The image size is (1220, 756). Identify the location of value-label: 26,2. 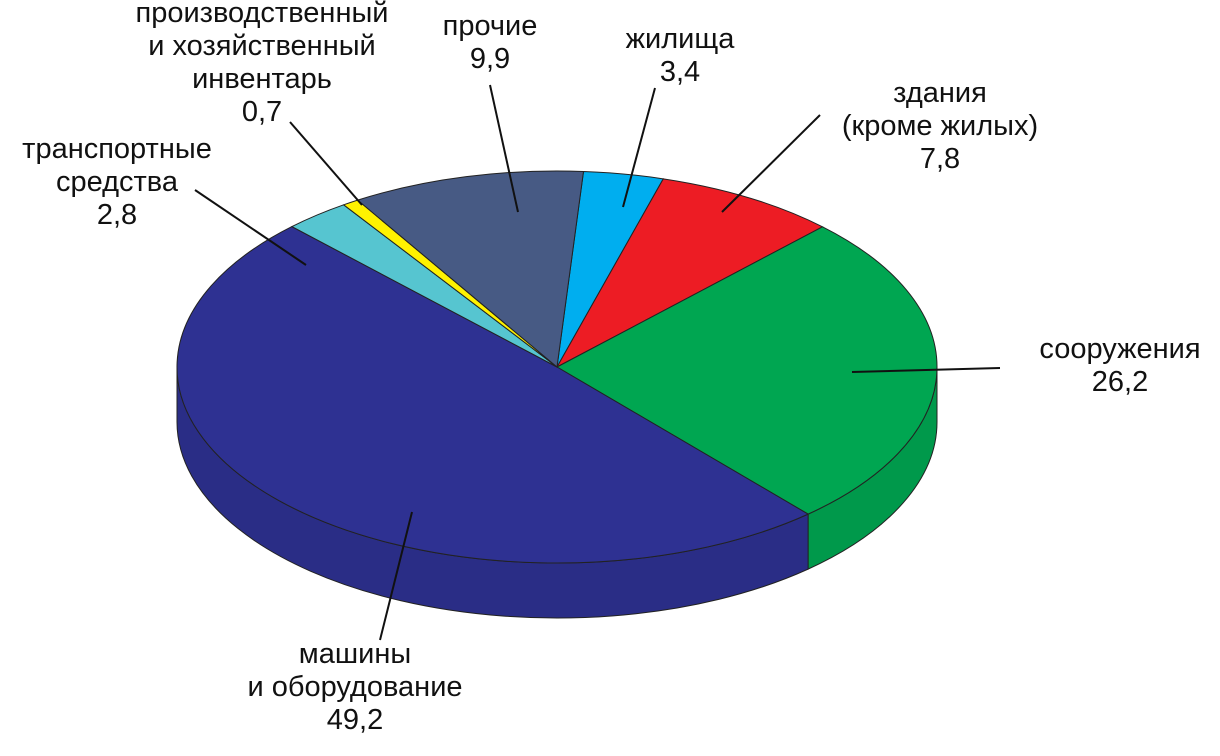
(1120, 382).